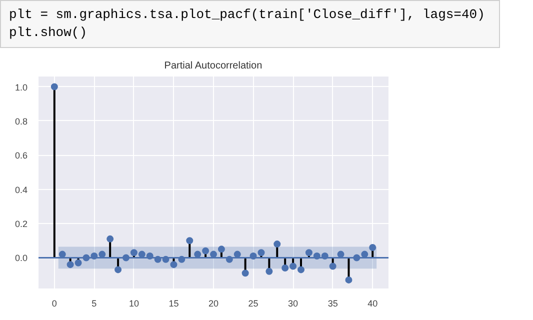  What do you see at coordinates (21, 258) in the screenshot?
I see `y-tick-label: 0.0` at bounding box center [21, 258].